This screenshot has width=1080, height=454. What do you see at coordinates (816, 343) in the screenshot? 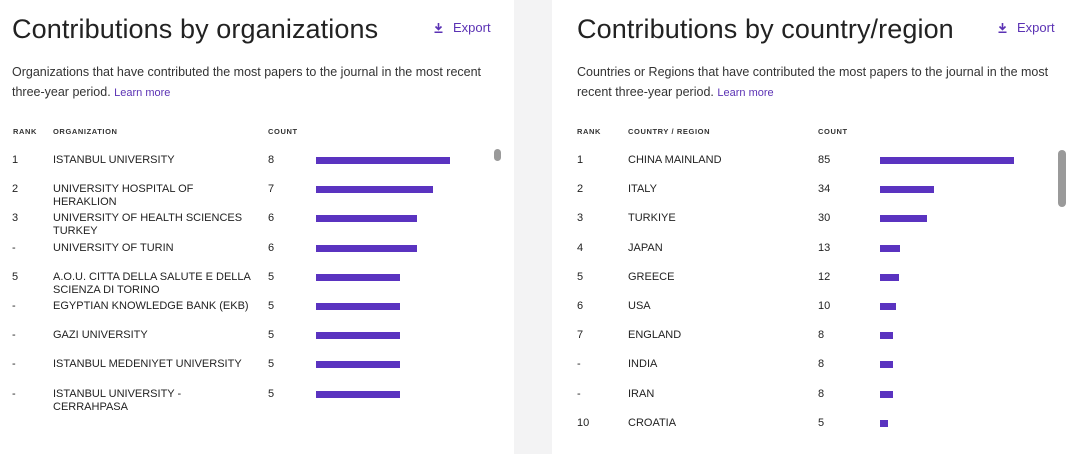
I see `table-row: 7 ENGLAND 8` at bounding box center [816, 343].